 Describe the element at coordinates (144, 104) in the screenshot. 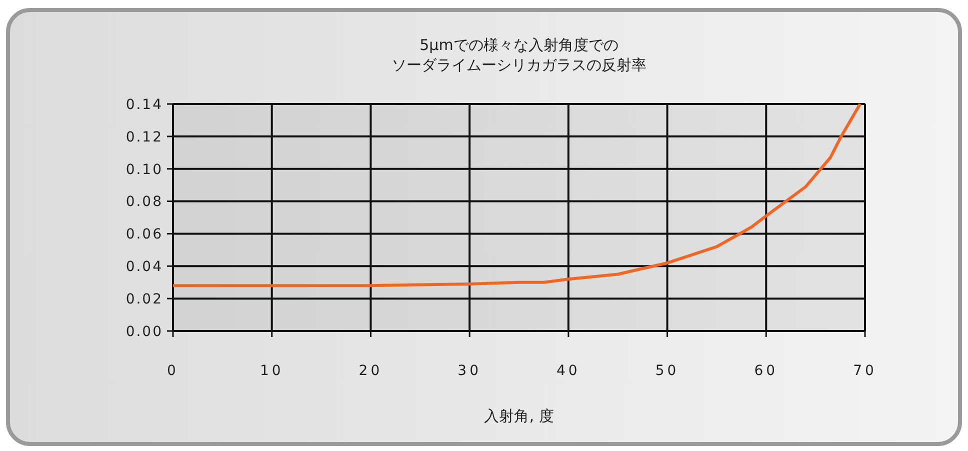

I see `y-tick-label: 0.14` at that location.